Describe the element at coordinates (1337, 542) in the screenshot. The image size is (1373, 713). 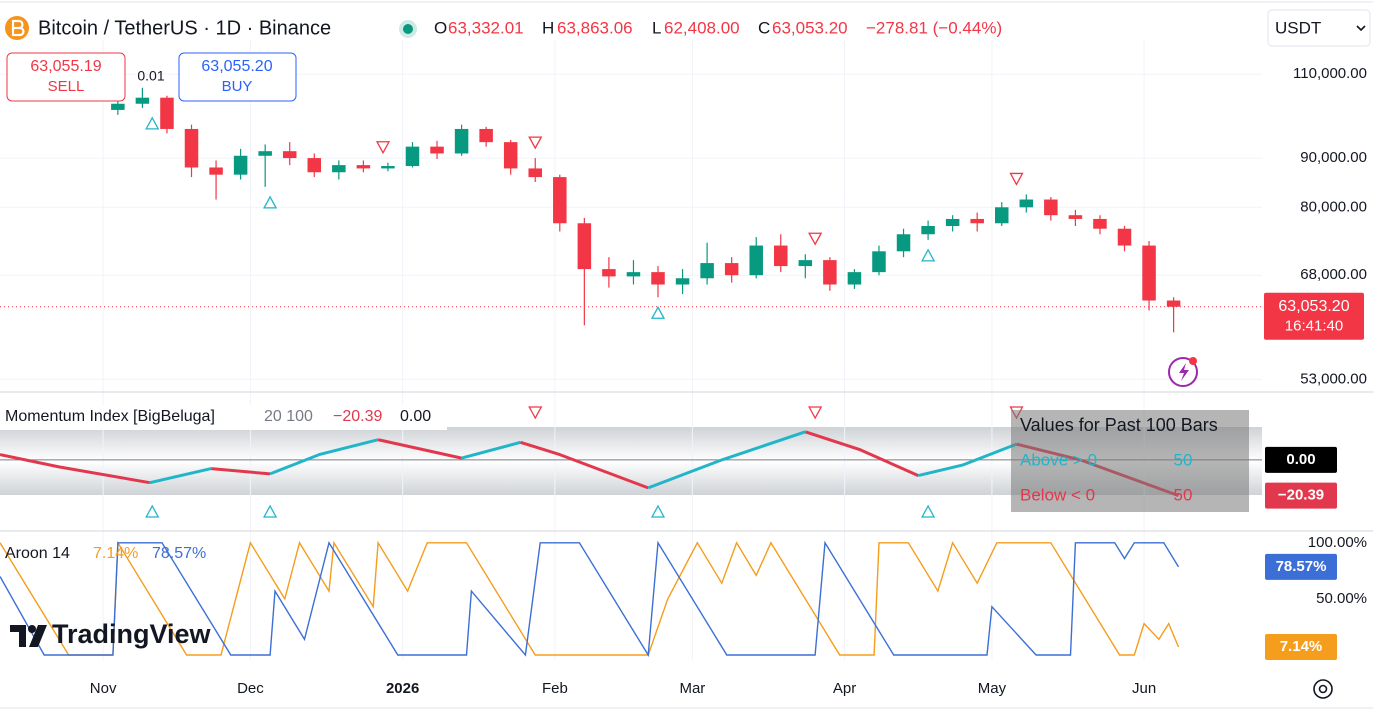
I see `y-tick-label: 100.00%` at that location.